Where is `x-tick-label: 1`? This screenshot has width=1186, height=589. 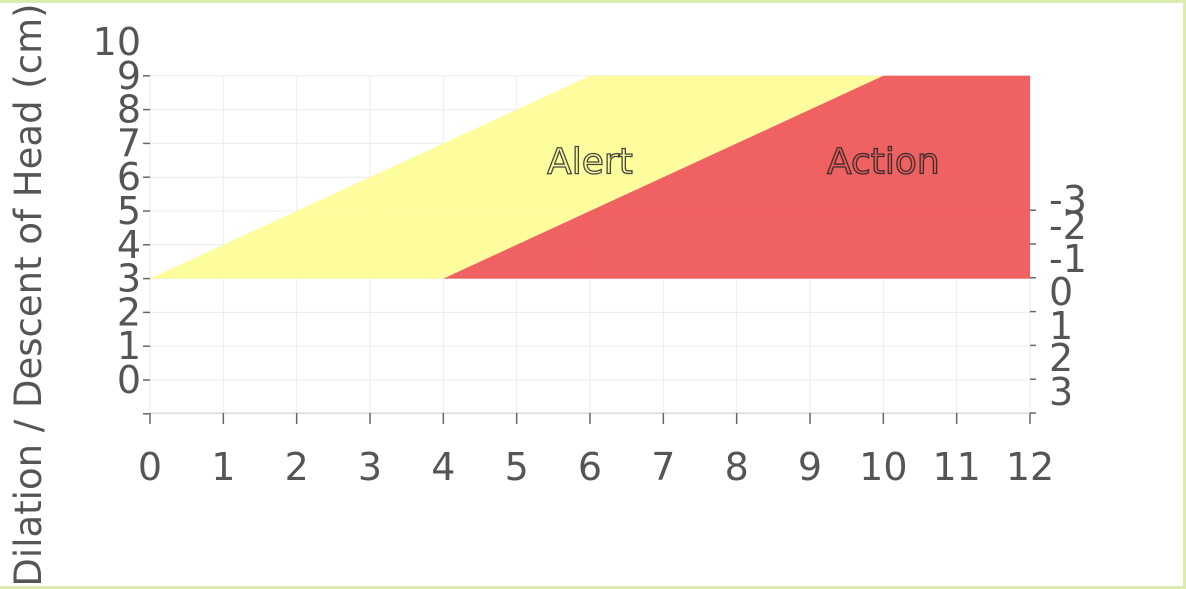 x-tick-label: 1 is located at coordinates (223, 467).